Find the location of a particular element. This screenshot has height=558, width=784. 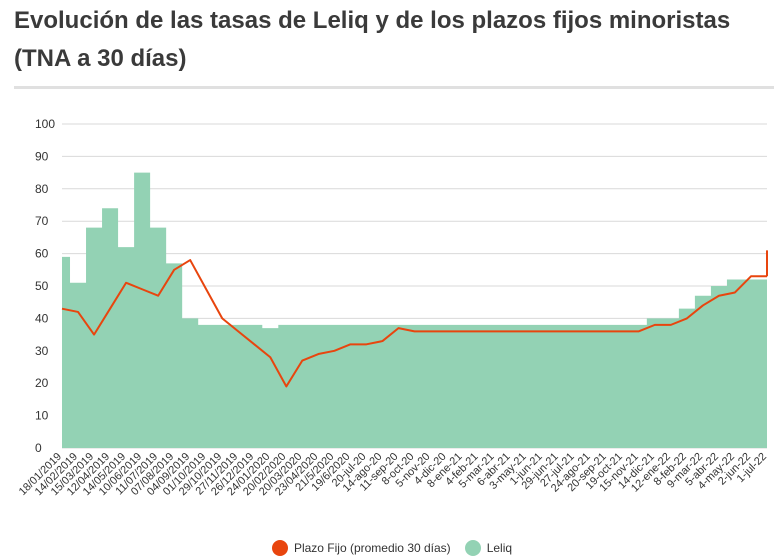

legend-label-plazo-fijo: Plazo Fijo (promedio 30 días) is located at coordinates (372, 548).